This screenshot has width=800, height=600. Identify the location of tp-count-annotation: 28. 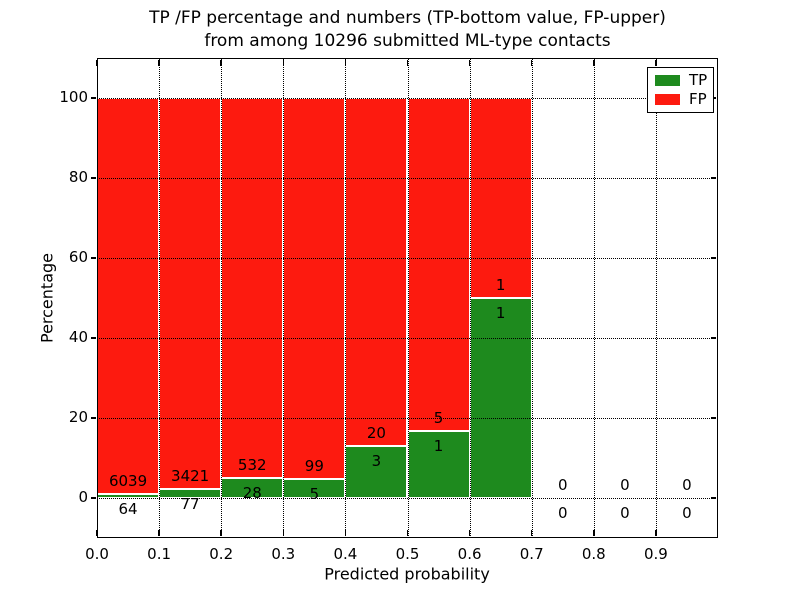
(252, 493).